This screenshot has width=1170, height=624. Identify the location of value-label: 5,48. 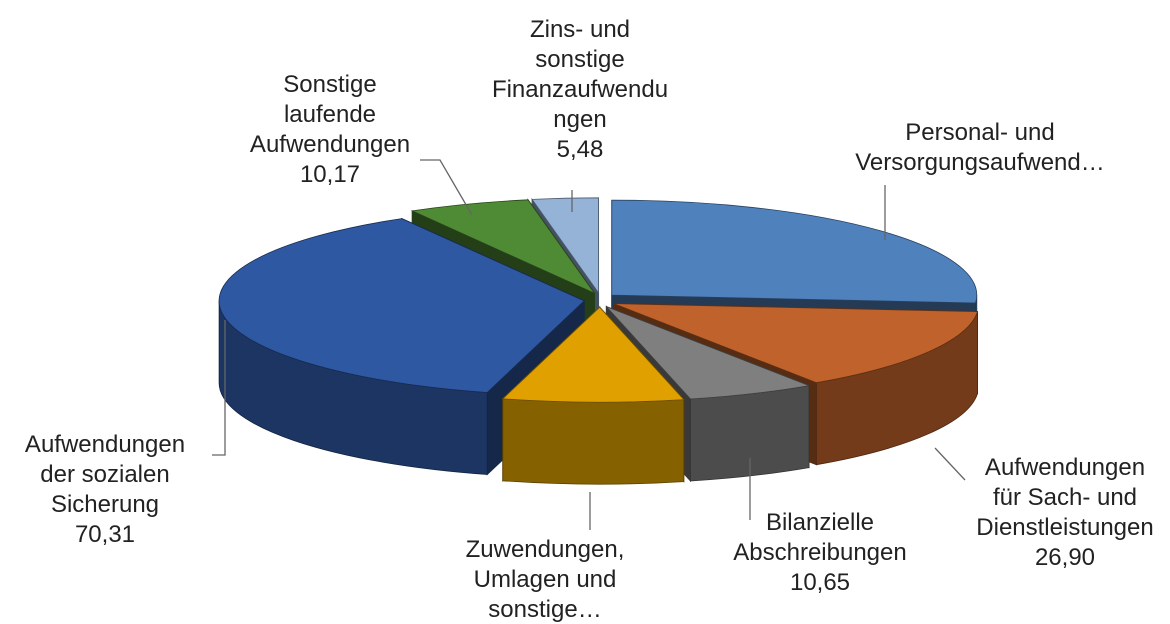
(580, 149).